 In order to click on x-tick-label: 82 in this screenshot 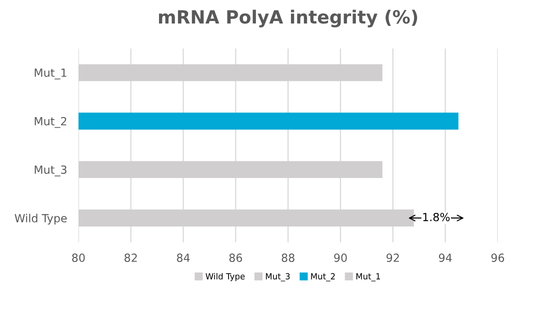, I will do `click(130, 258)`.